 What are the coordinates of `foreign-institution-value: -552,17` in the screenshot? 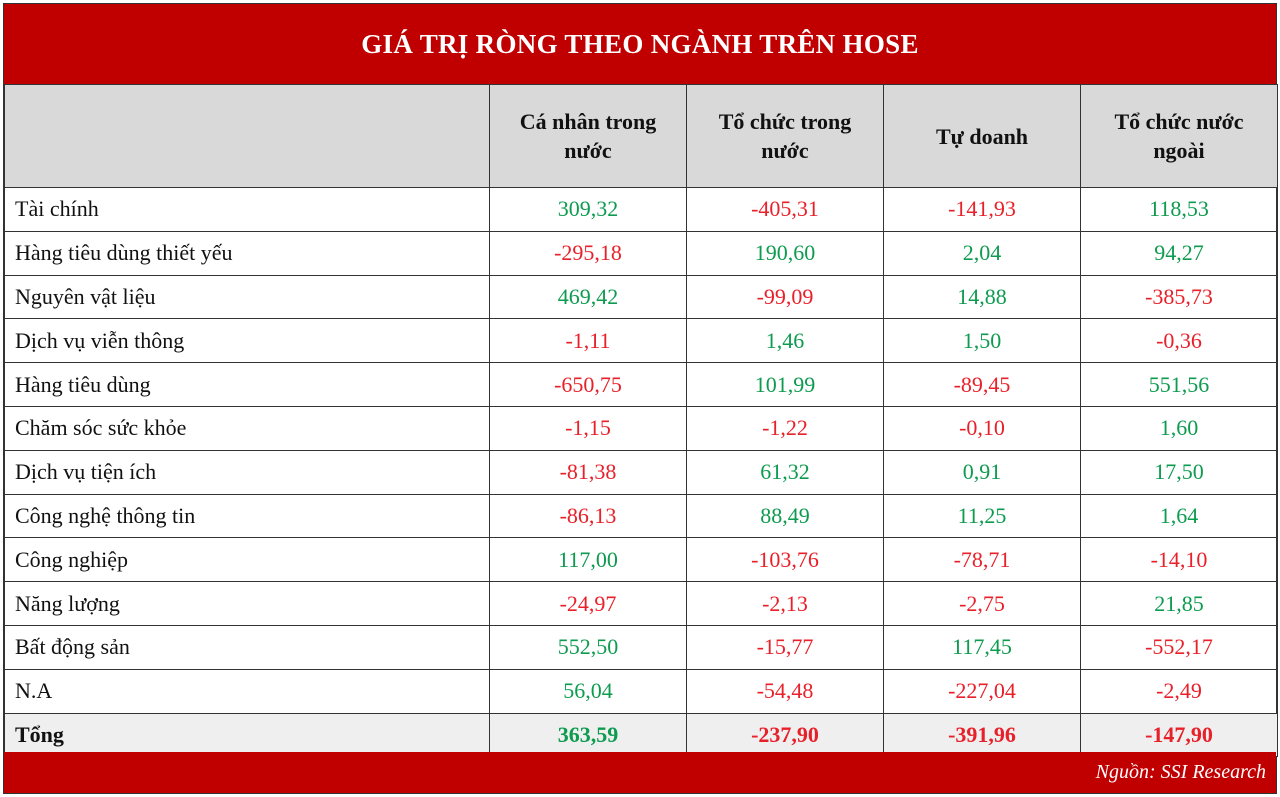 It's located at (1179, 647).